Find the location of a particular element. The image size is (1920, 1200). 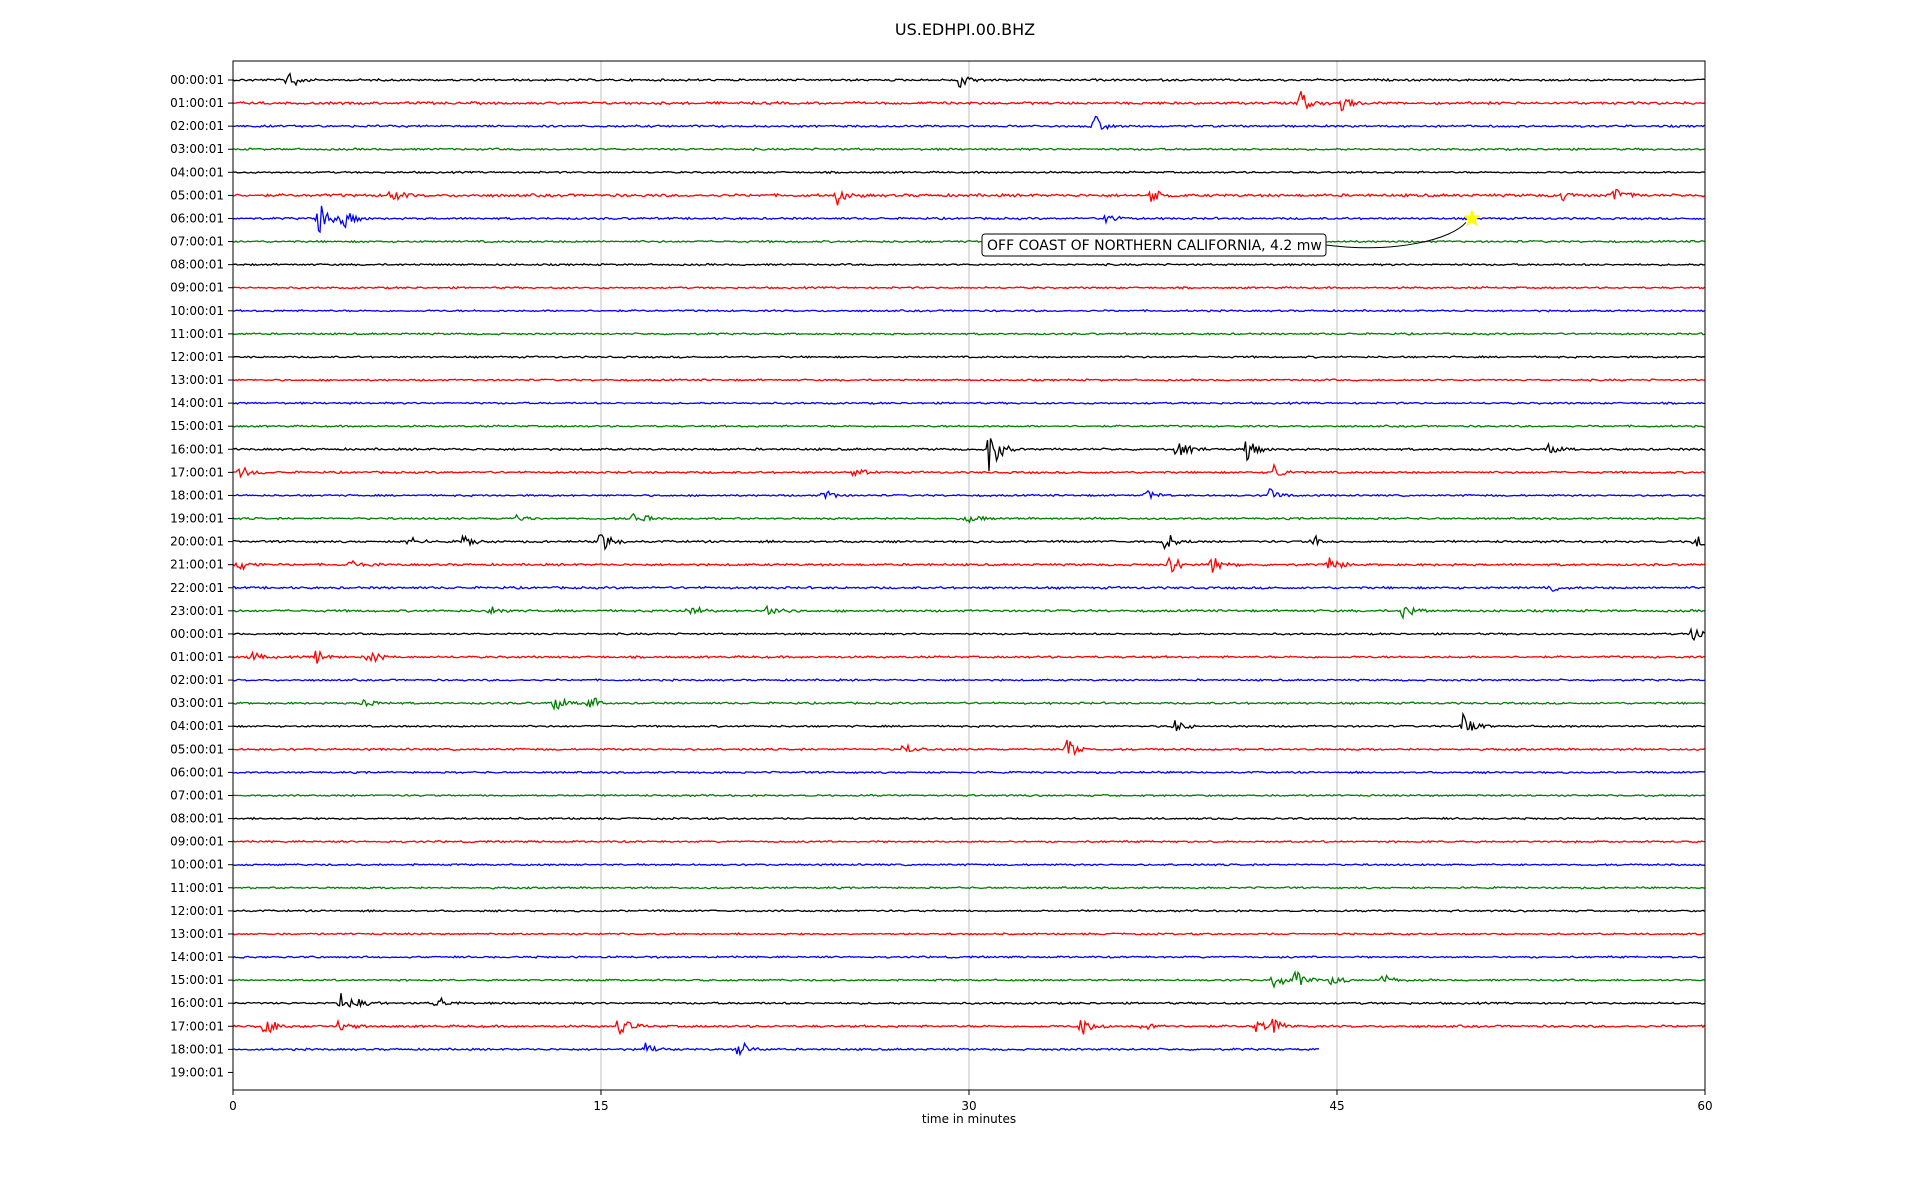

annotation-box is located at coordinates (1154, 245).